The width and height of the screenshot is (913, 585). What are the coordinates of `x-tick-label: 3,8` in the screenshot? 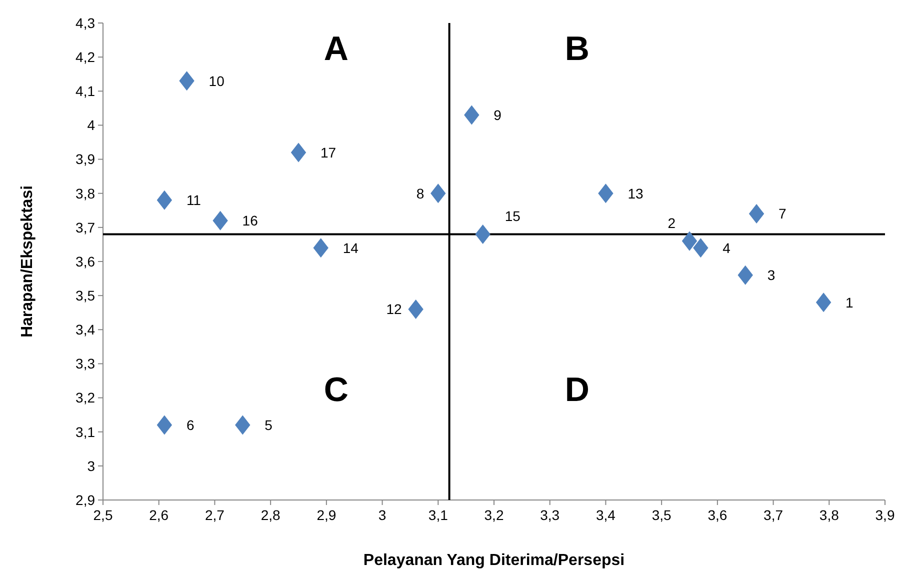 It's located at (829, 515).